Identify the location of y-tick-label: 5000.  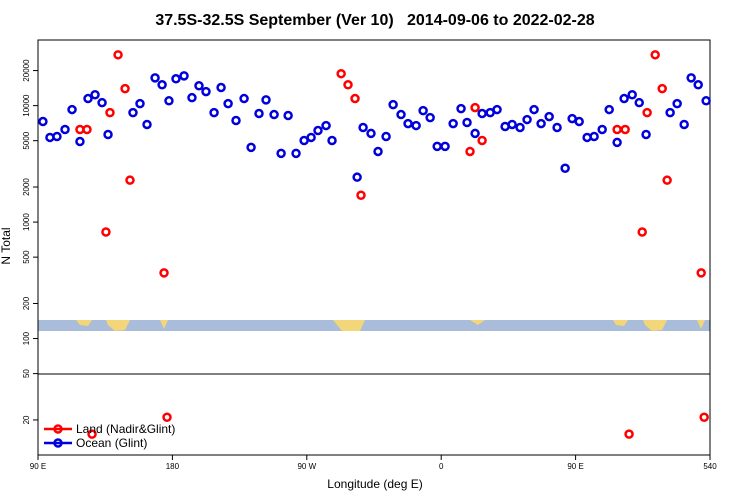
(26, 140).